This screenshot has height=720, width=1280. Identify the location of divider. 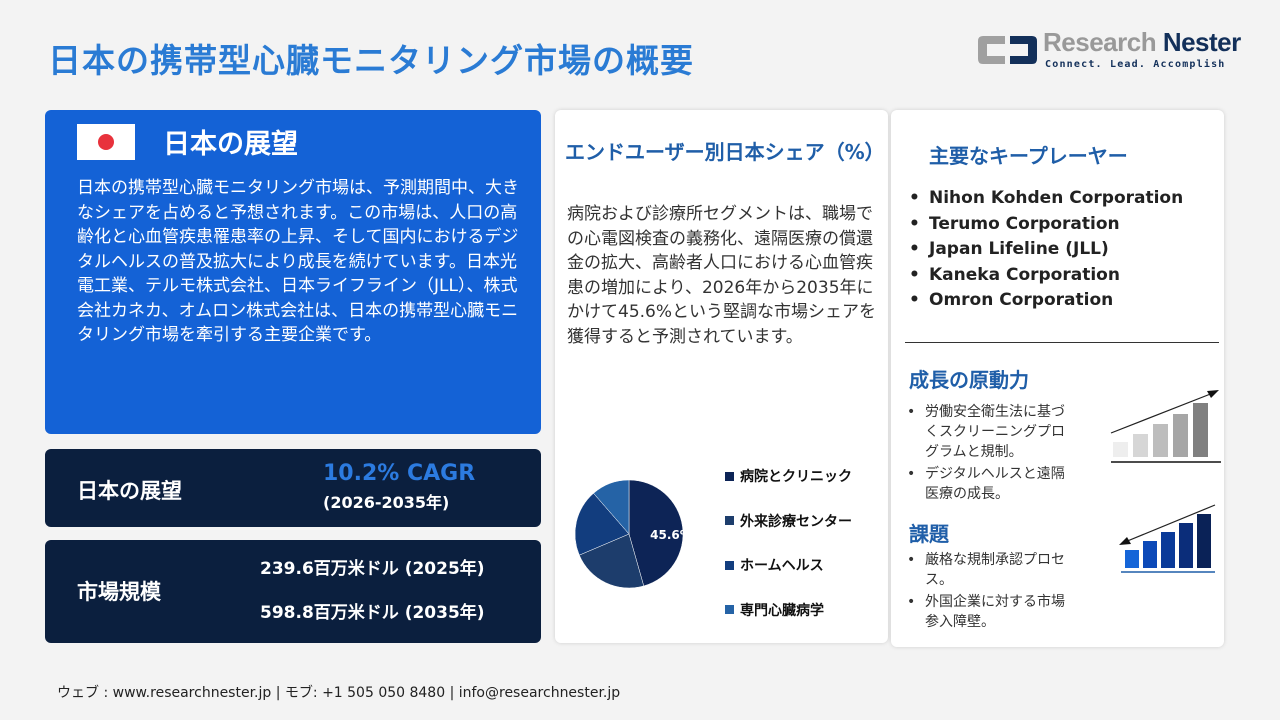
(1062, 342).